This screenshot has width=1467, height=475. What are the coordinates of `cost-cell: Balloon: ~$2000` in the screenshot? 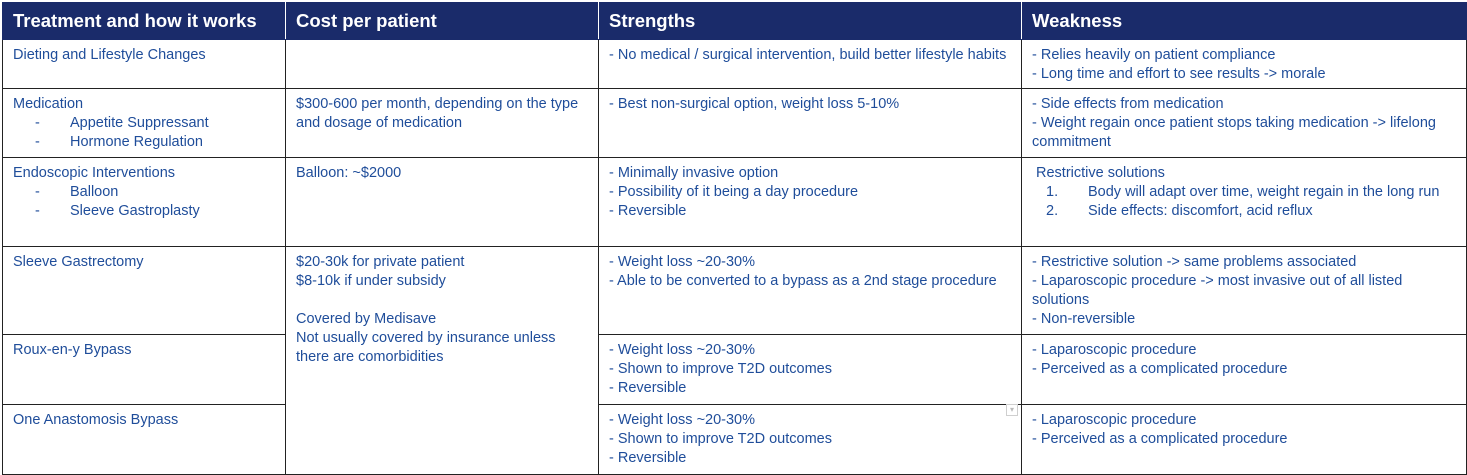 It's located at (442, 202).